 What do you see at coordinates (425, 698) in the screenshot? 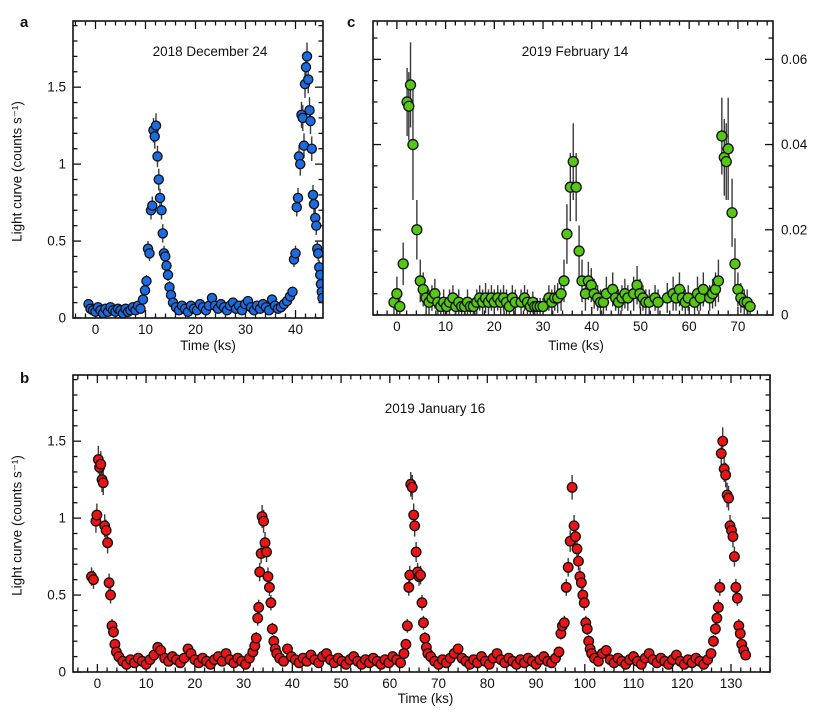
I see `panel-b-xaxis-label: Time (ks)` at bounding box center [425, 698].